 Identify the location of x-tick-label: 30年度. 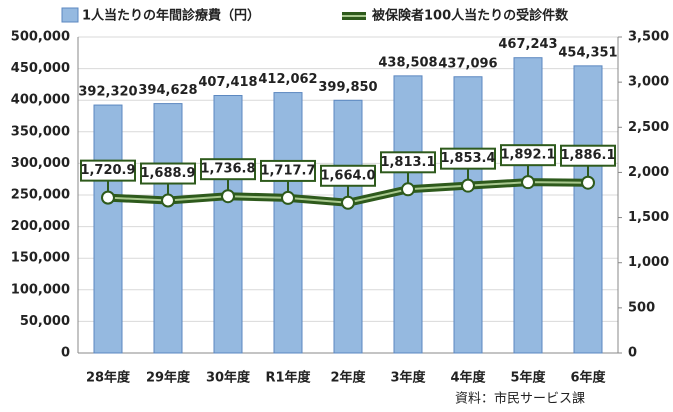
(228, 378).